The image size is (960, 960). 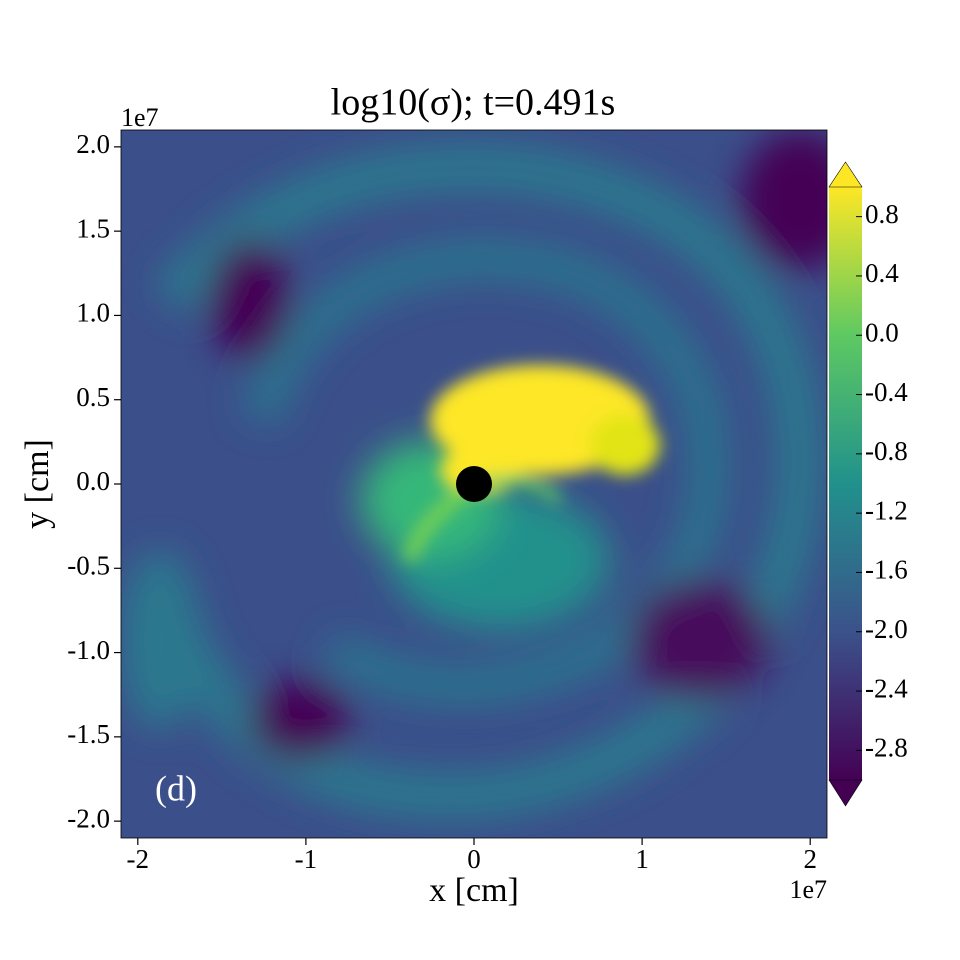 What do you see at coordinates (306, 859) in the screenshot?
I see `x-tick-label: -1` at bounding box center [306, 859].